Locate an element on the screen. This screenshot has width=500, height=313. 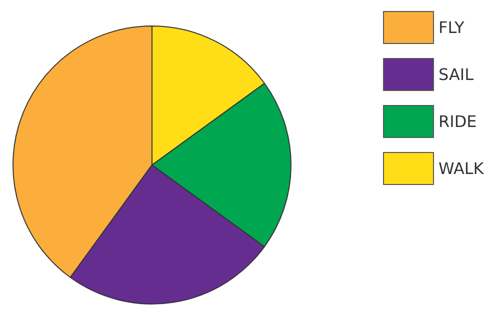
legend-label: WALK is located at coordinates (461, 168).